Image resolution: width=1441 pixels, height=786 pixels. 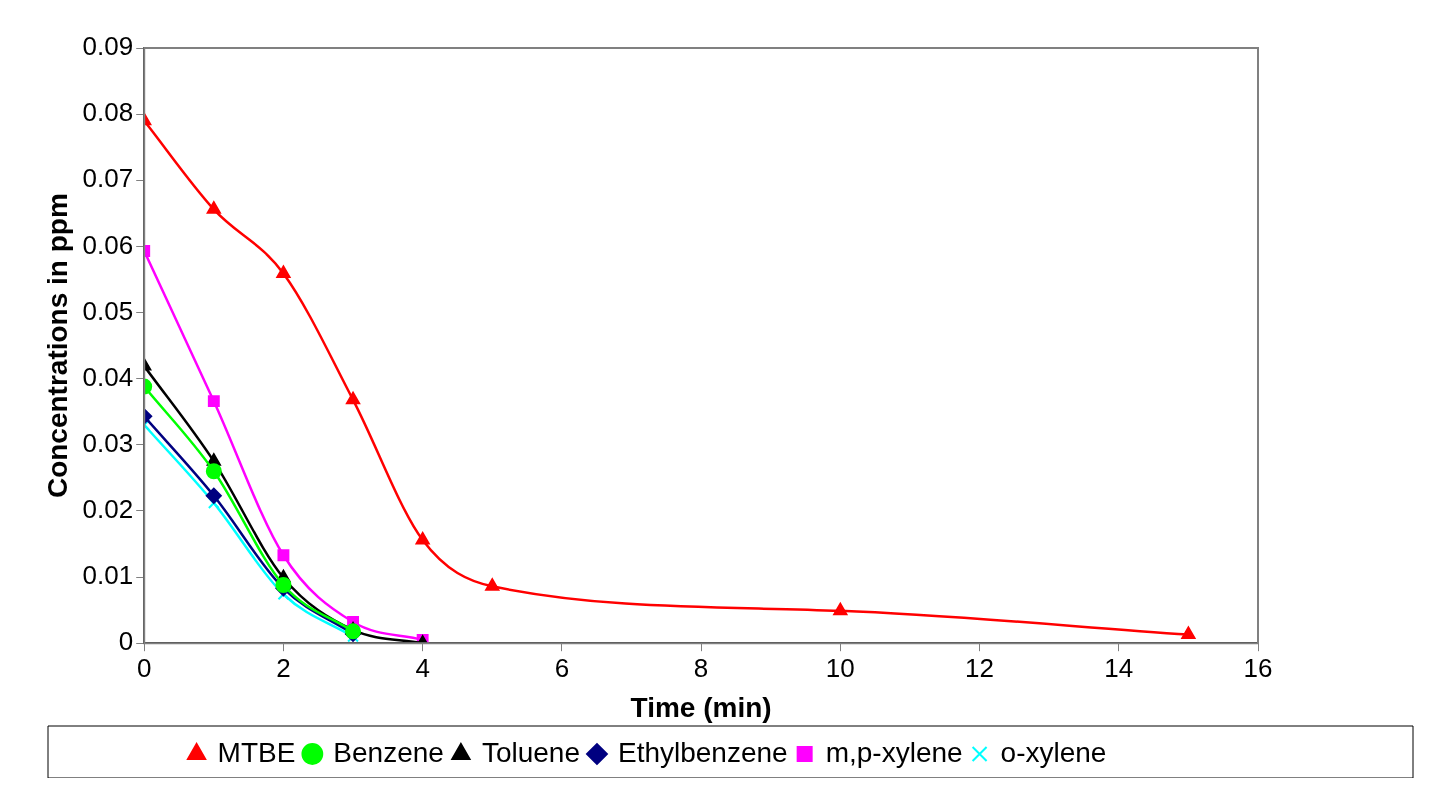 I want to click on y-tick-label: 0.02, so click(x=108, y=509).